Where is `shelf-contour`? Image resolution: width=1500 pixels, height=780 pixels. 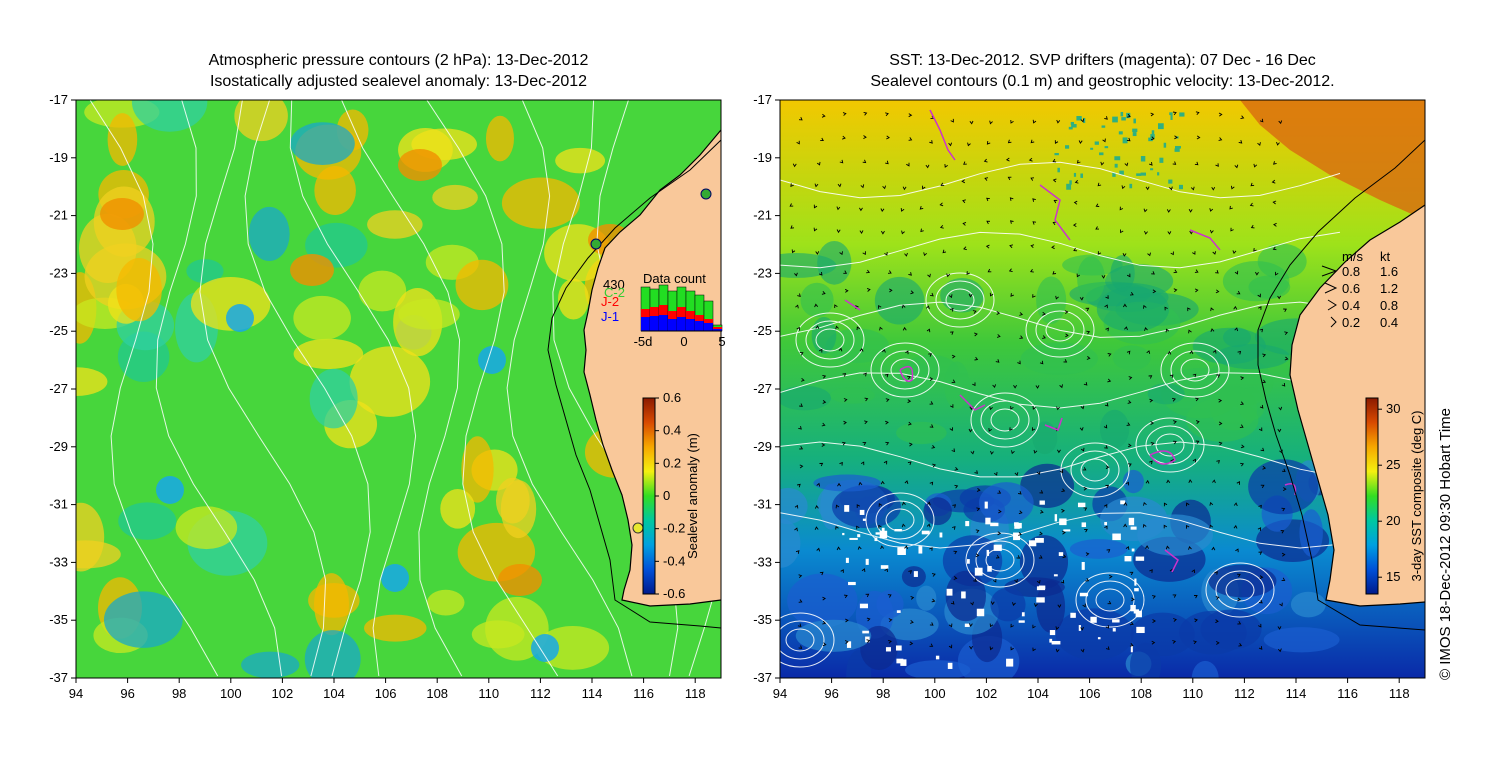 shelf-contour is located at coordinates (1341, 385).